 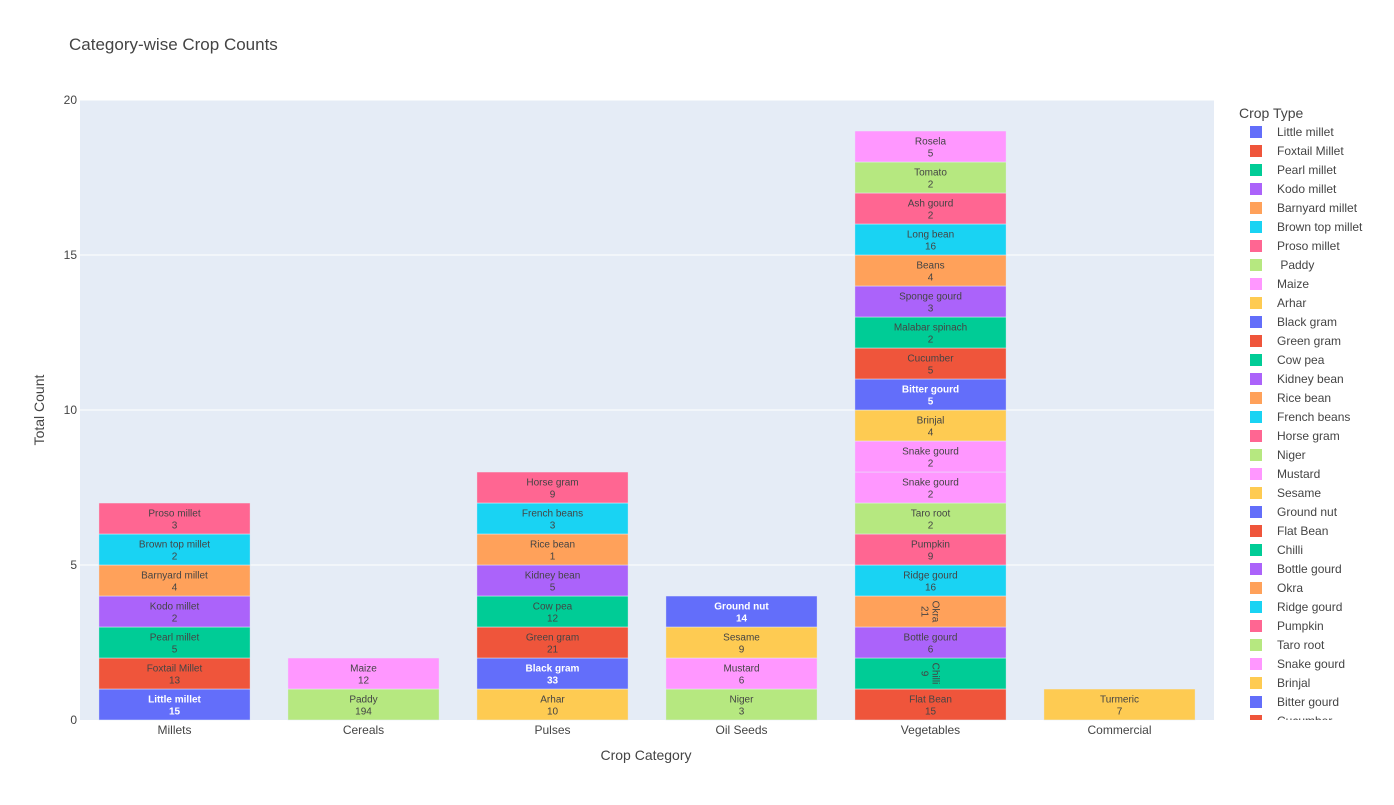 What do you see at coordinates (1294, 512) in the screenshot?
I see `legend-item: Ground nut` at bounding box center [1294, 512].